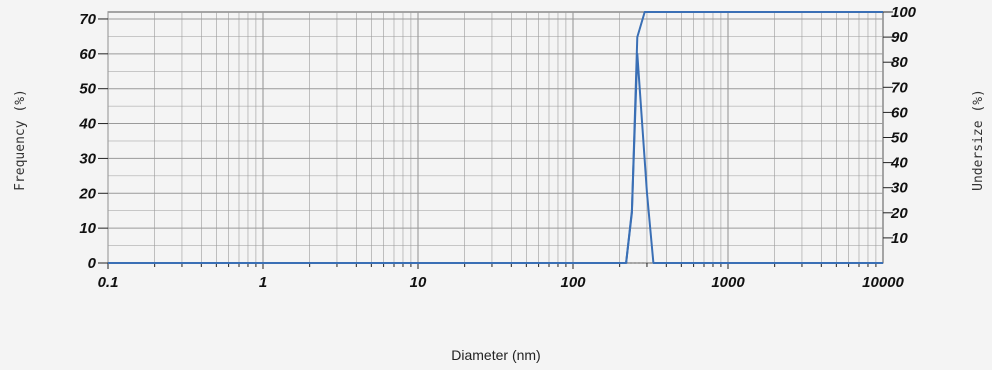 The image size is (992, 370). I want to click on x-tick-label: 10, so click(418, 282).